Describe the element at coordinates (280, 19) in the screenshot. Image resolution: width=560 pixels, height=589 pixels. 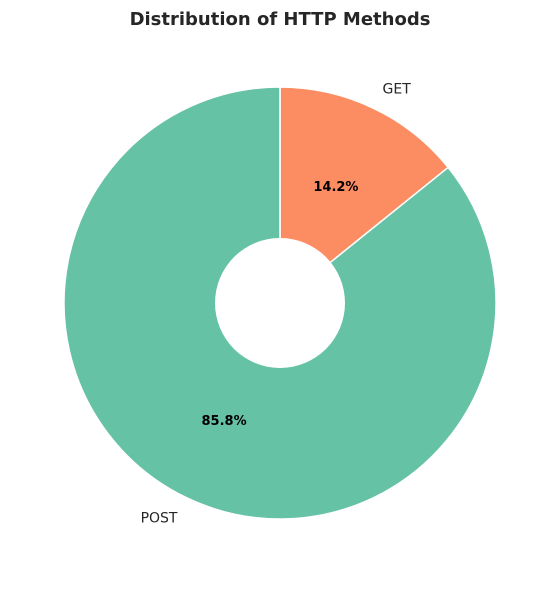
I see `chart-title: Distribution of HTTP Methods` at that location.